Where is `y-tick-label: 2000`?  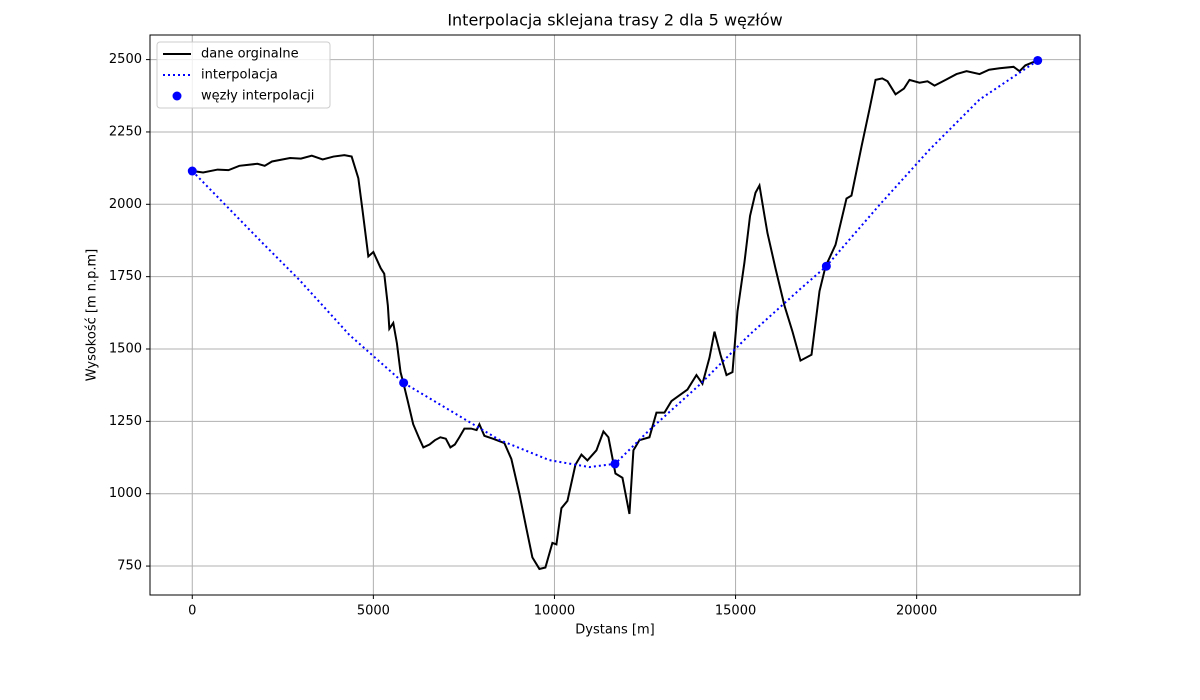 y-tick-label: 2000 is located at coordinates (125, 204).